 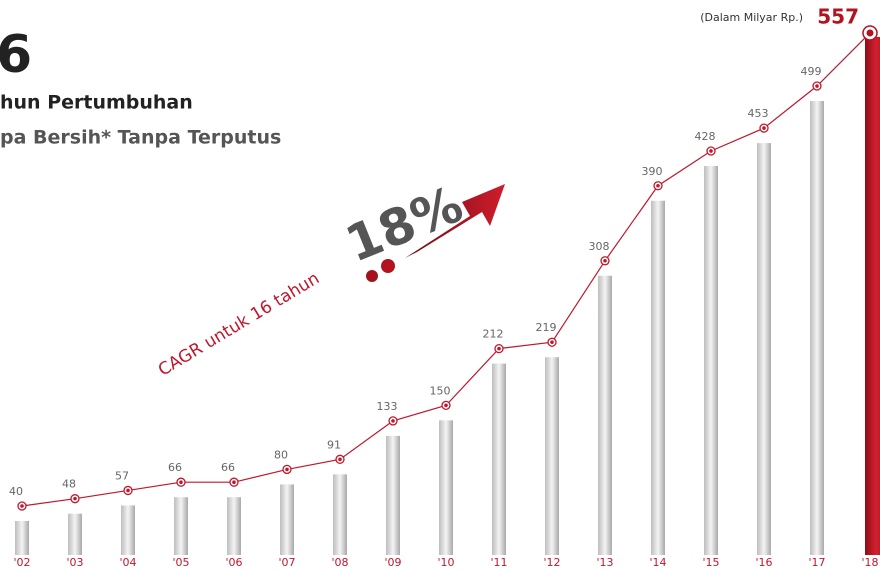 I want to click on x-tick-label: '03, so click(x=74, y=562).